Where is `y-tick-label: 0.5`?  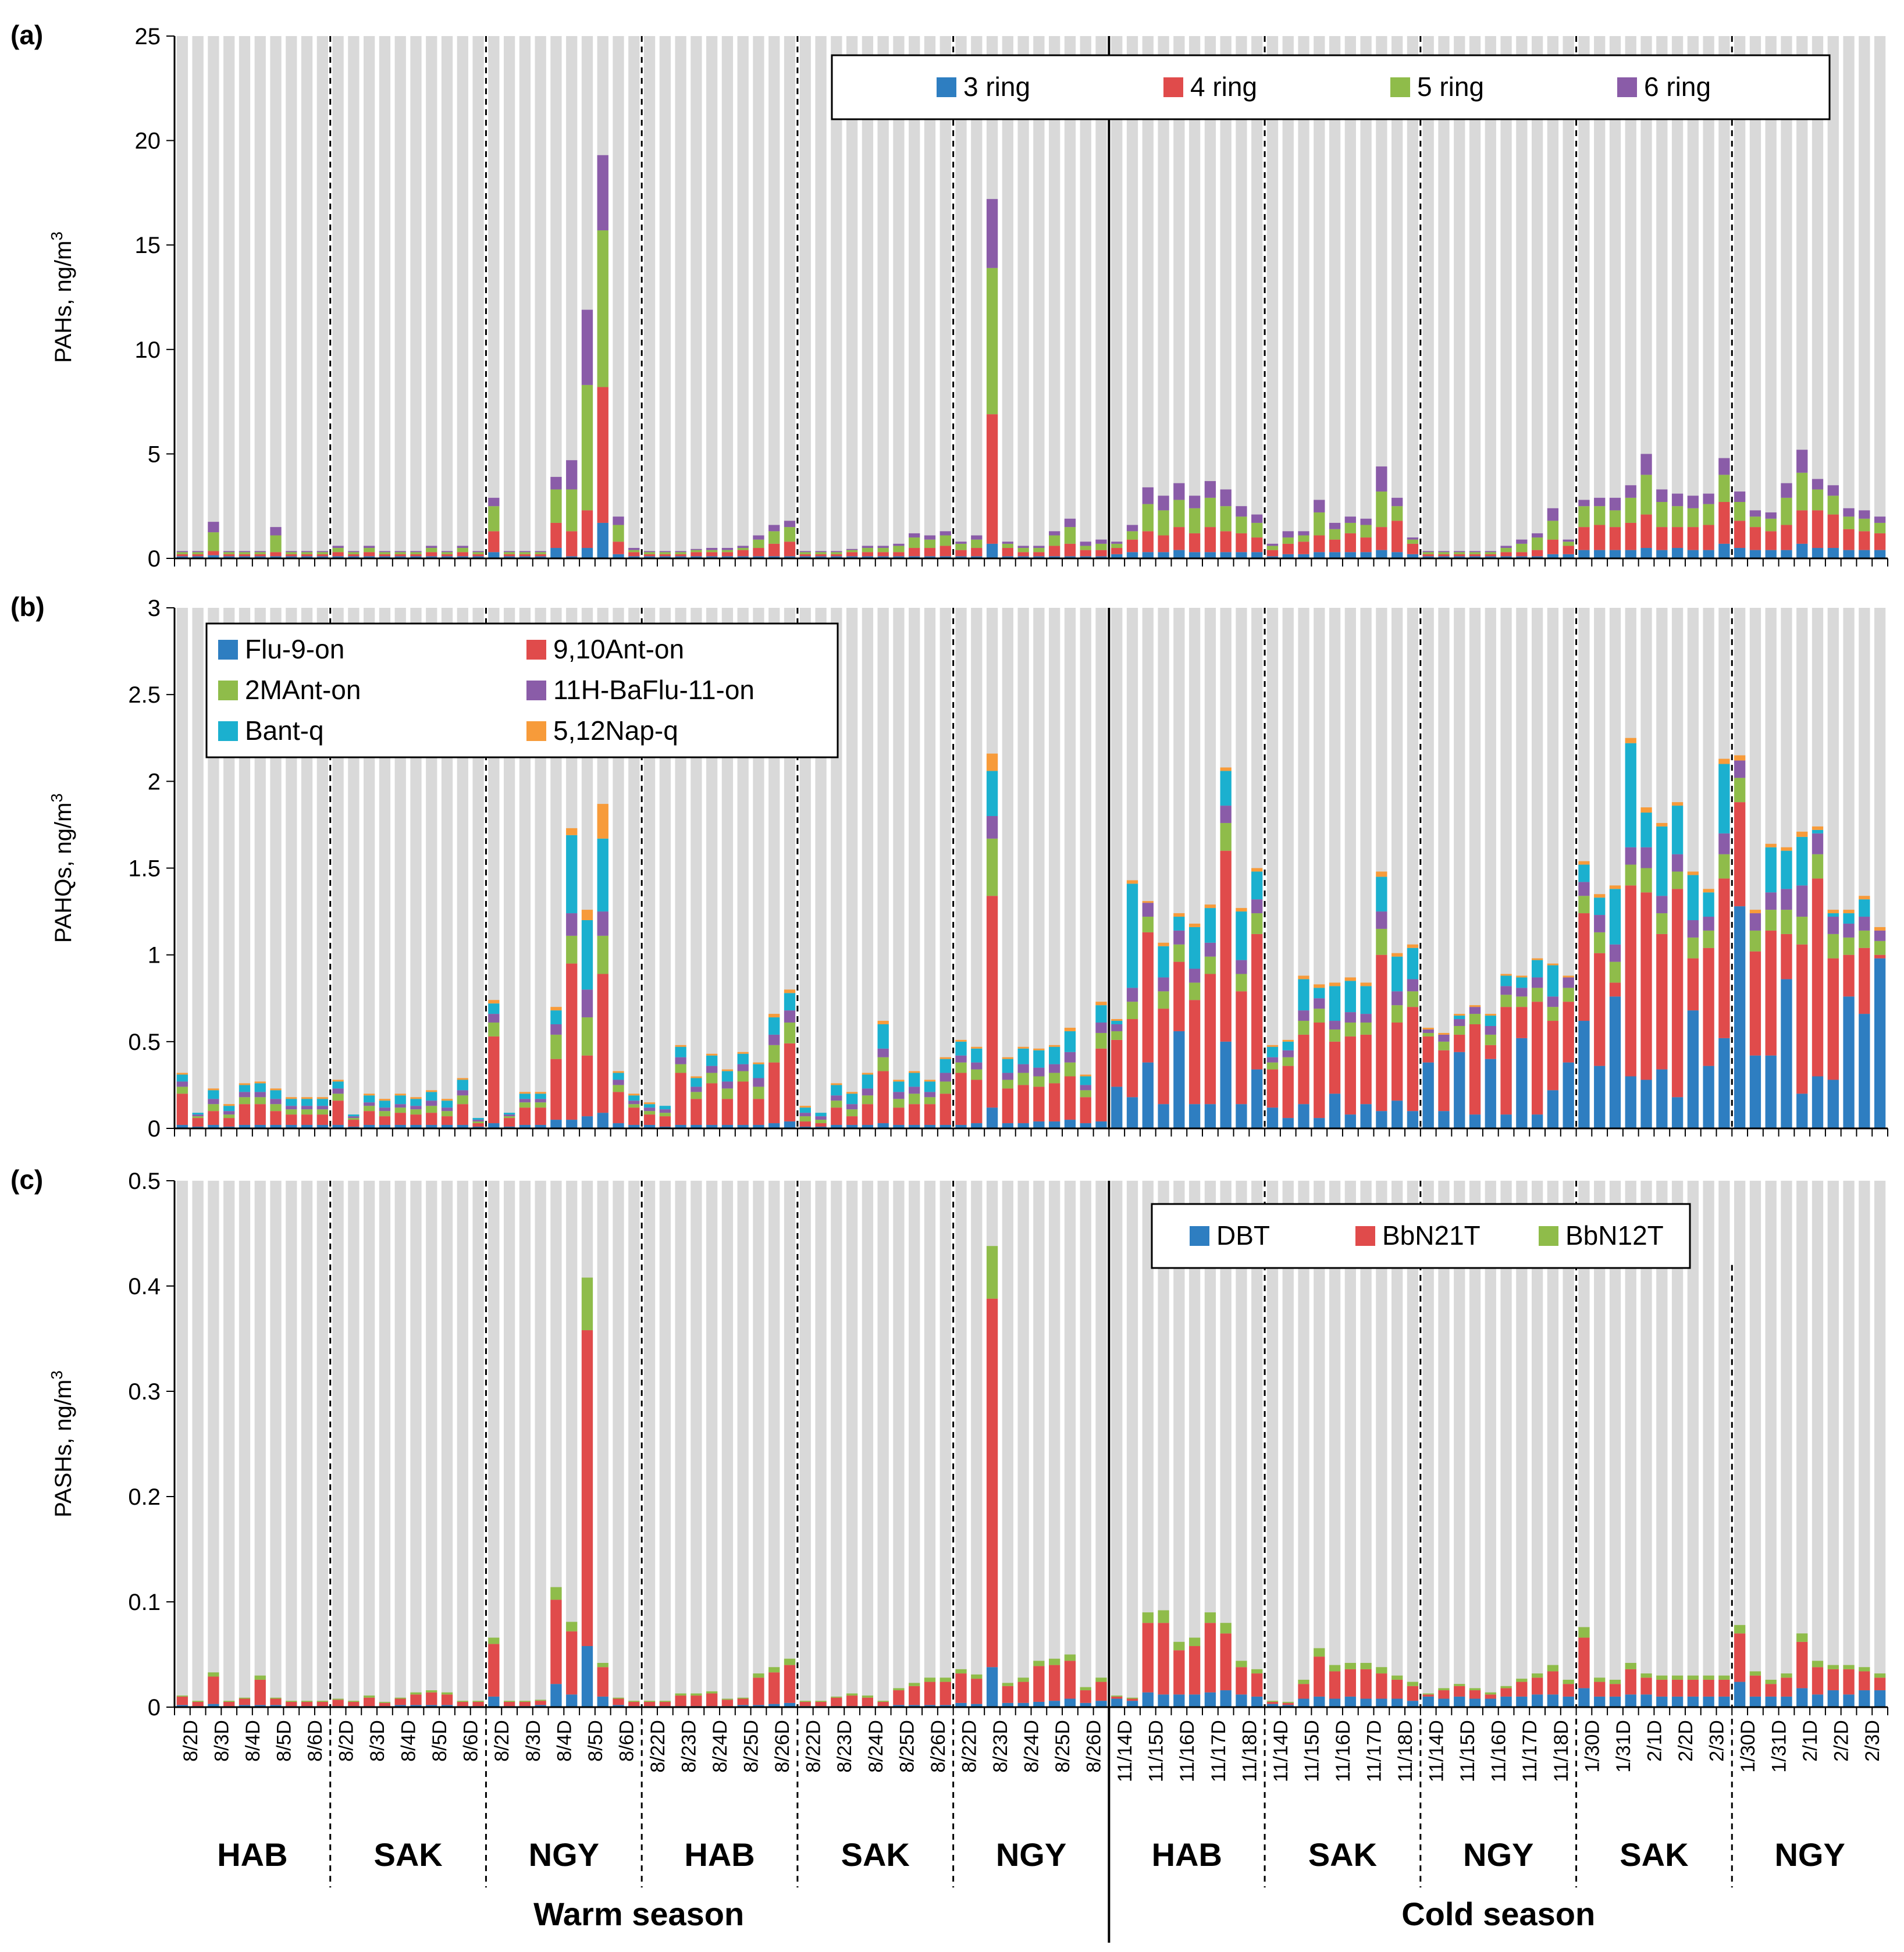
y-tick-label: 0.5 is located at coordinates (144, 1042).